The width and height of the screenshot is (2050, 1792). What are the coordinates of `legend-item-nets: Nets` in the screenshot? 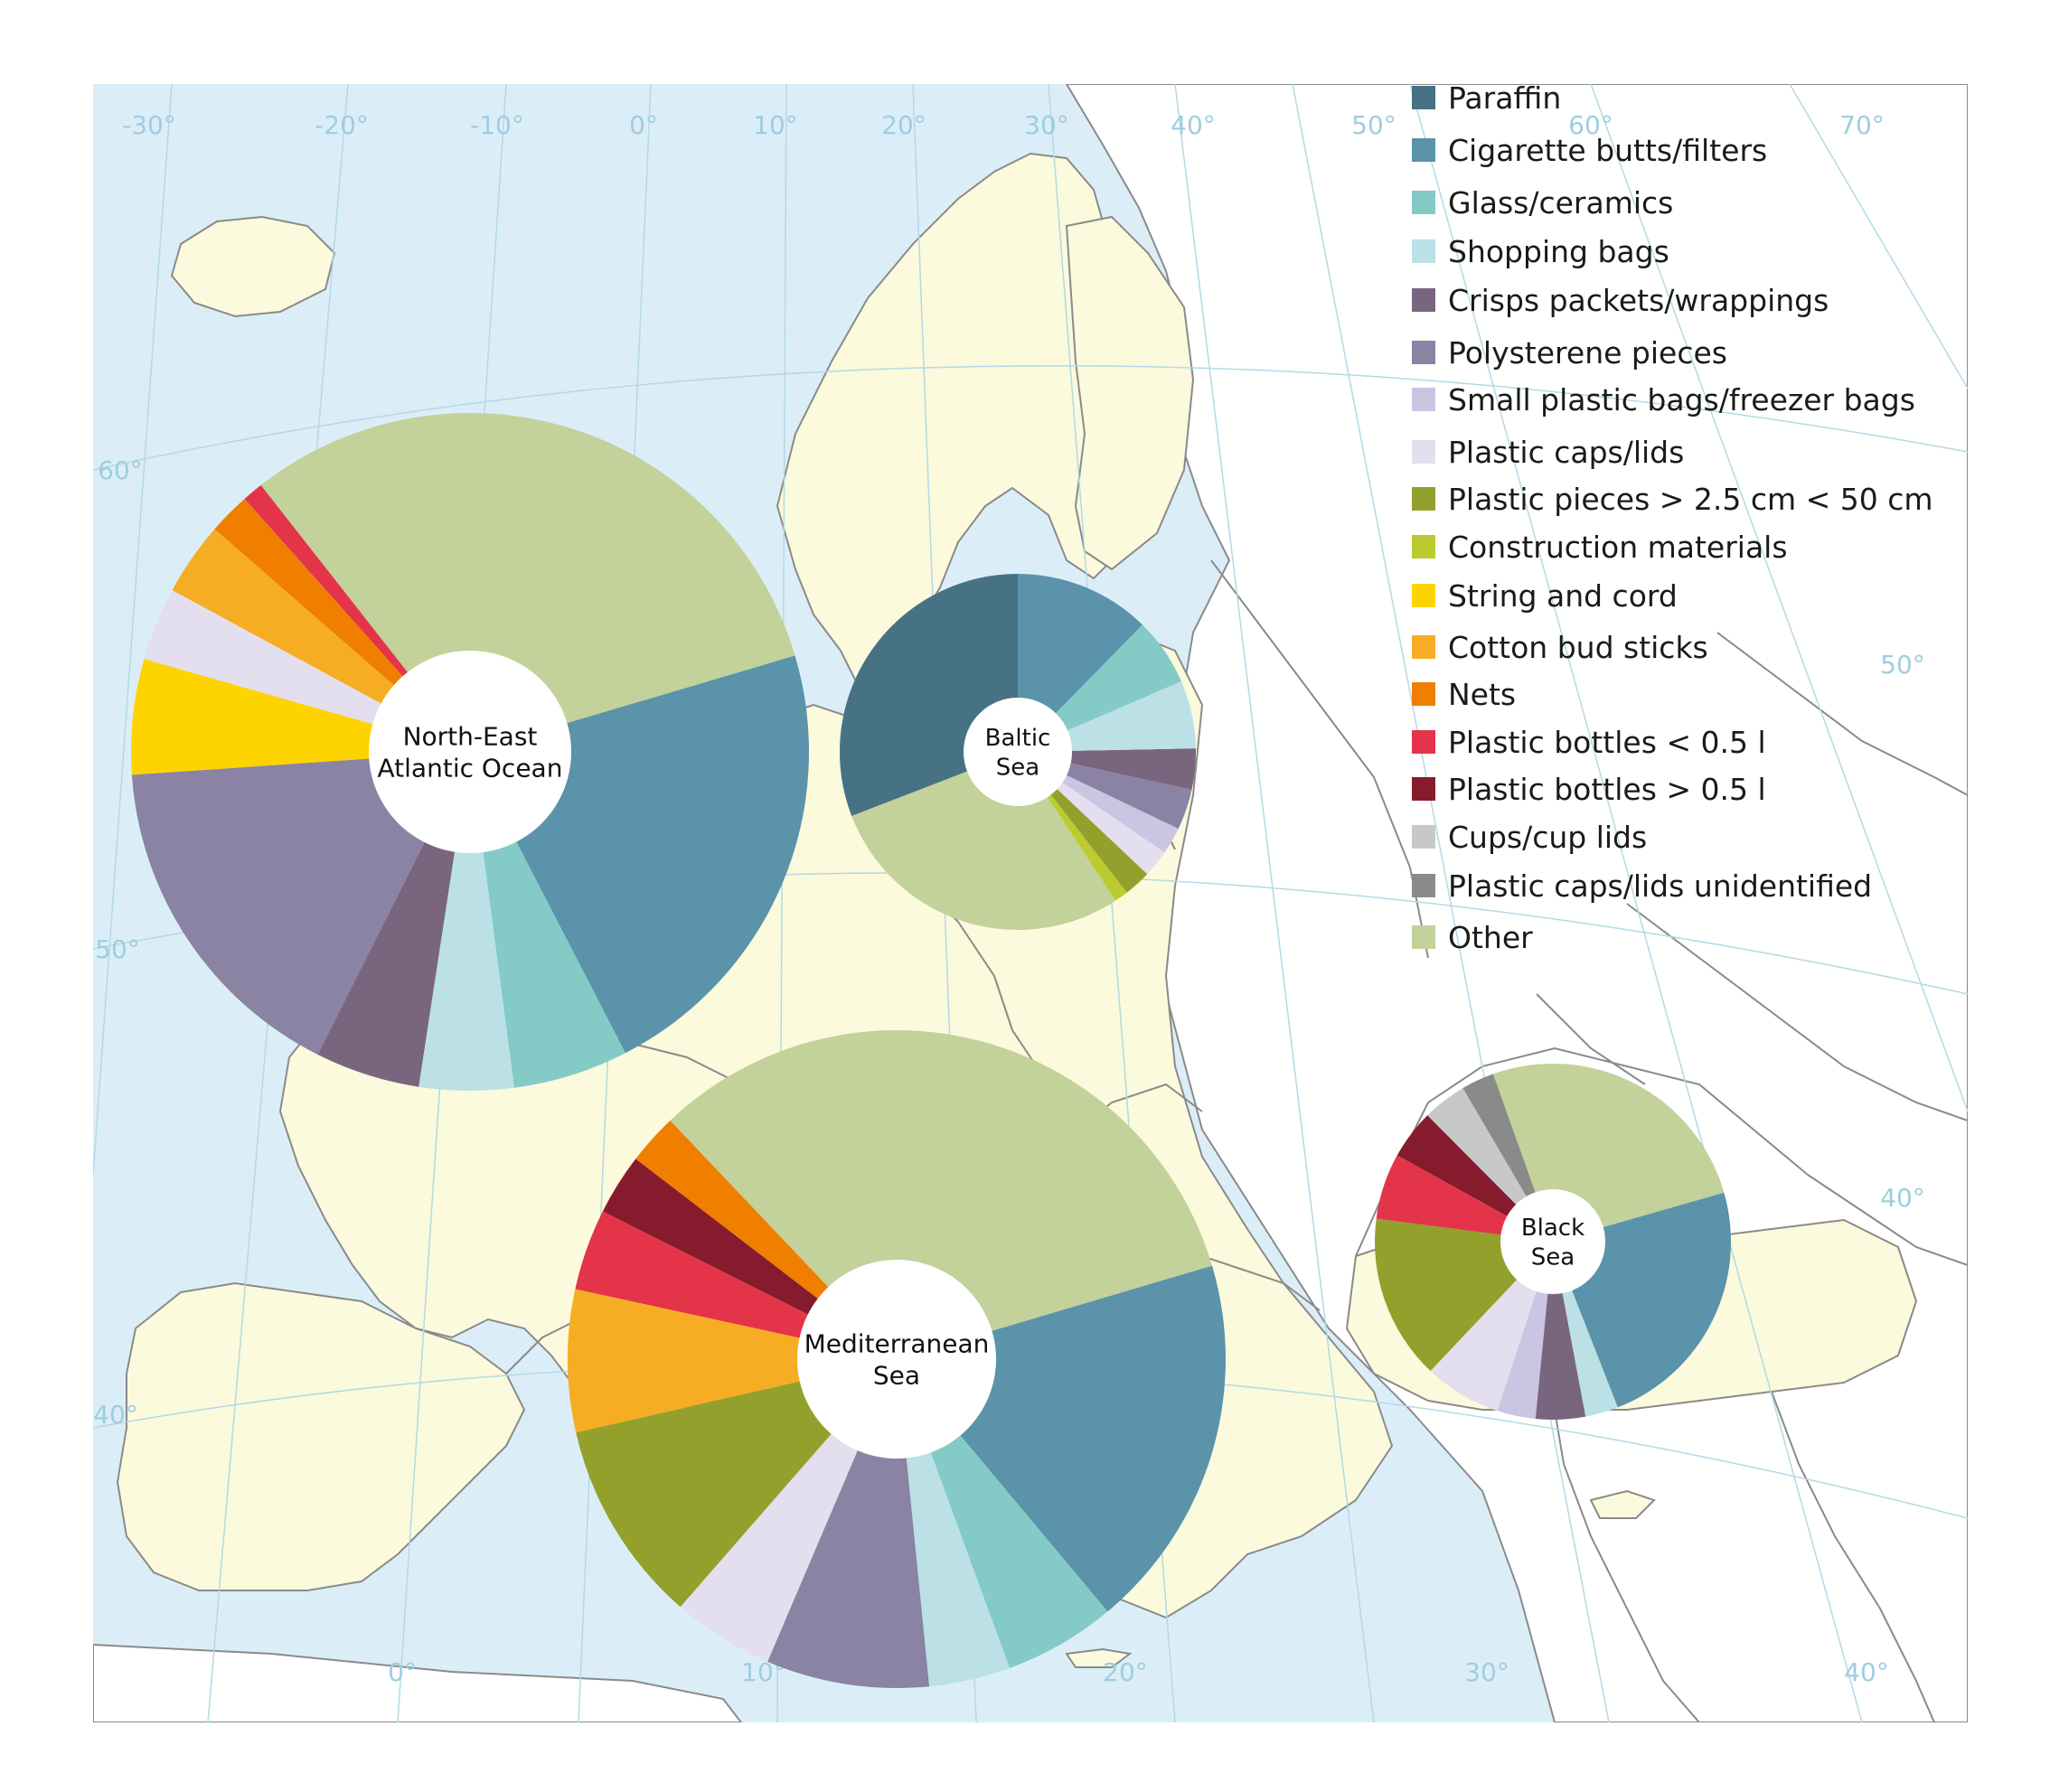 It's located at (1464, 694).